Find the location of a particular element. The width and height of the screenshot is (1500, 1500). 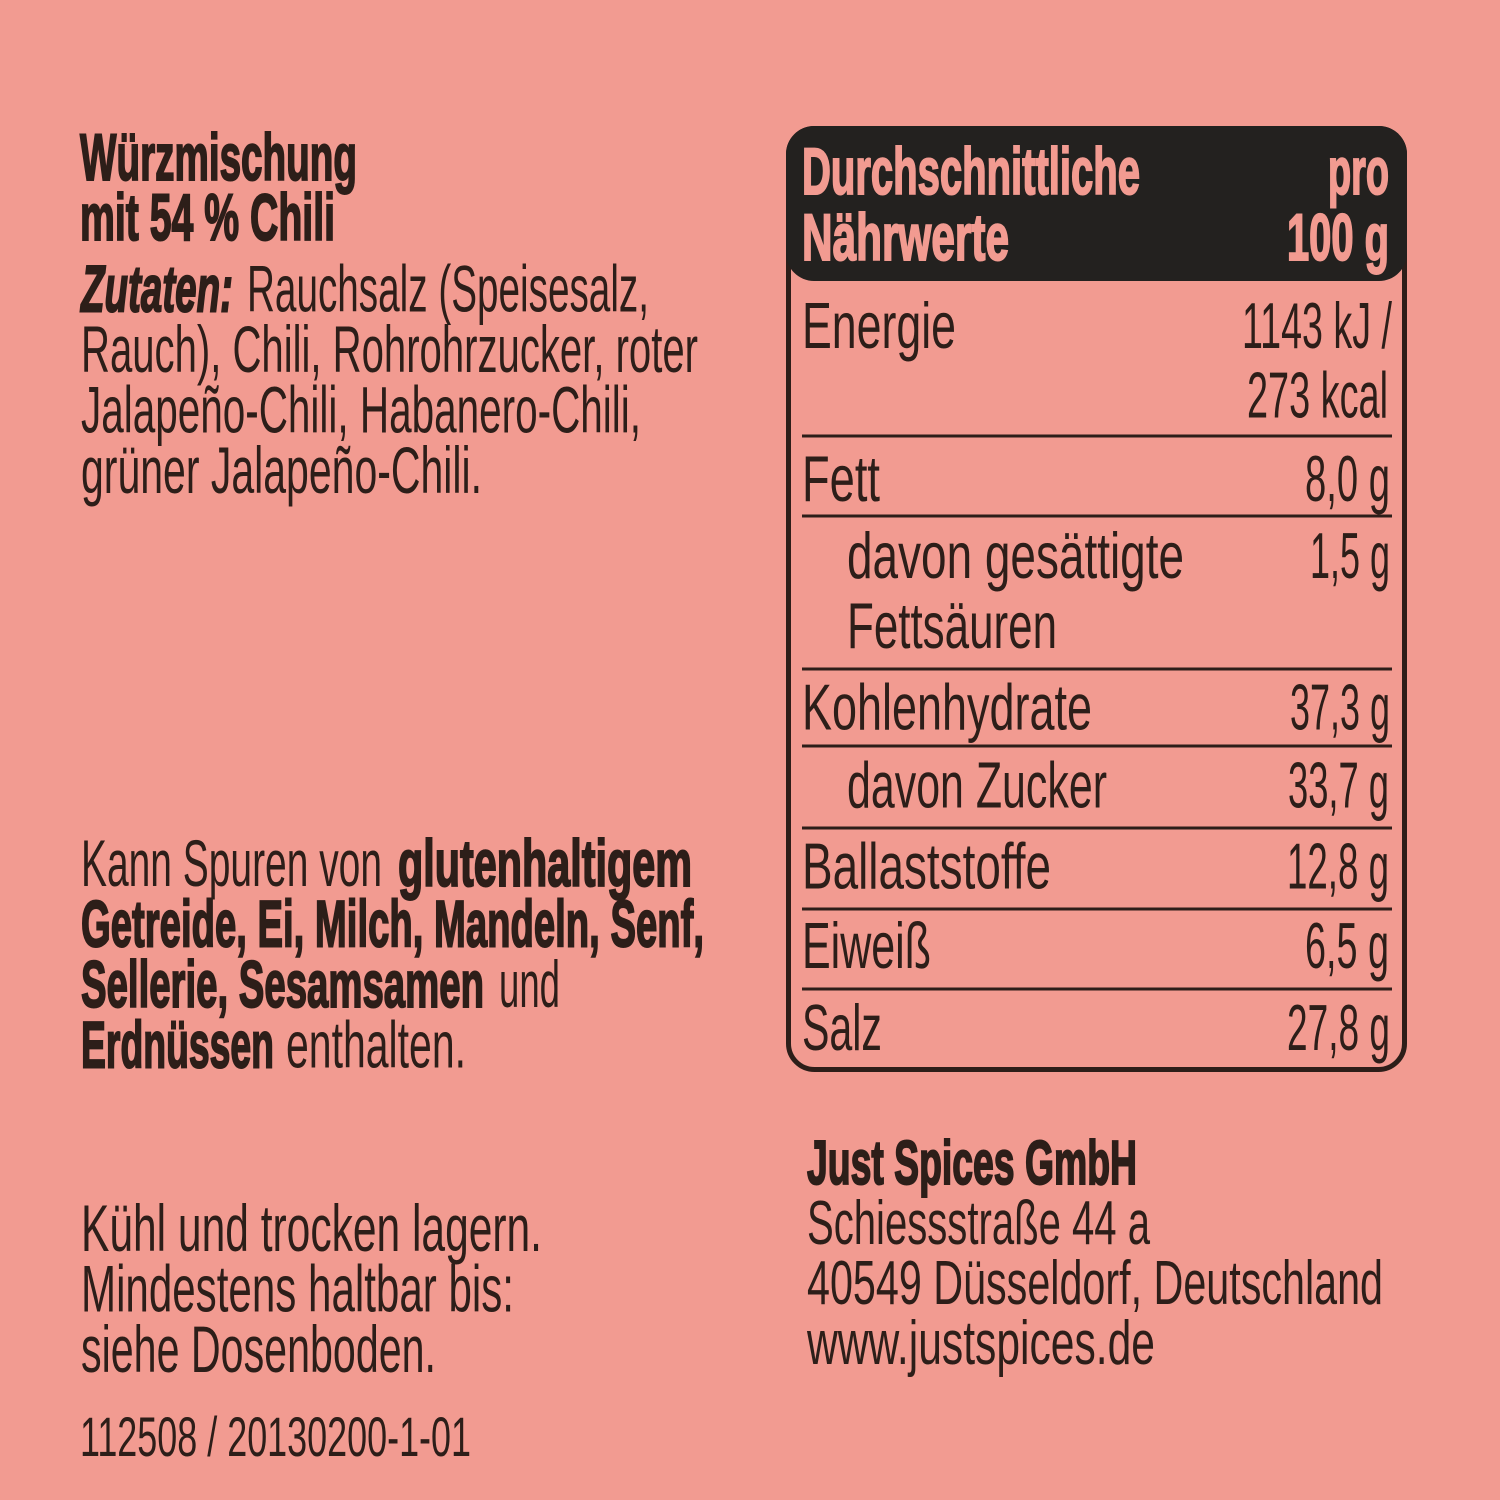

svg-text: 100 g is located at coordinates (1338, 237).